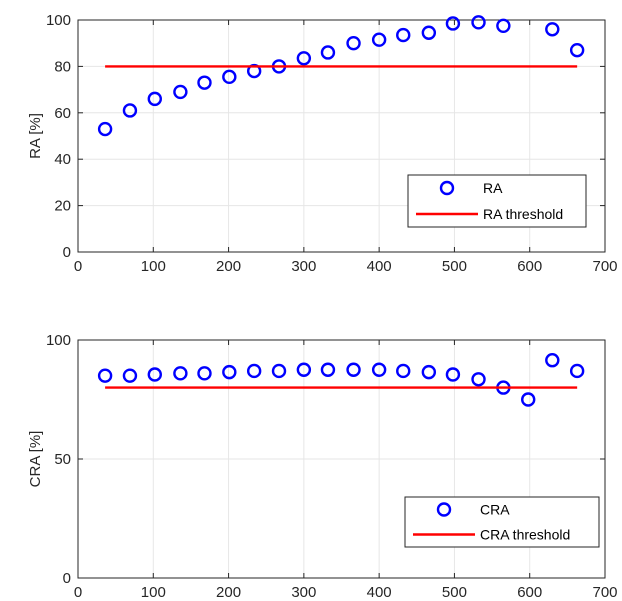  Describe the element at coordinates (495, 510) in the screenshot. I see `legend-label: CRA` at that location.